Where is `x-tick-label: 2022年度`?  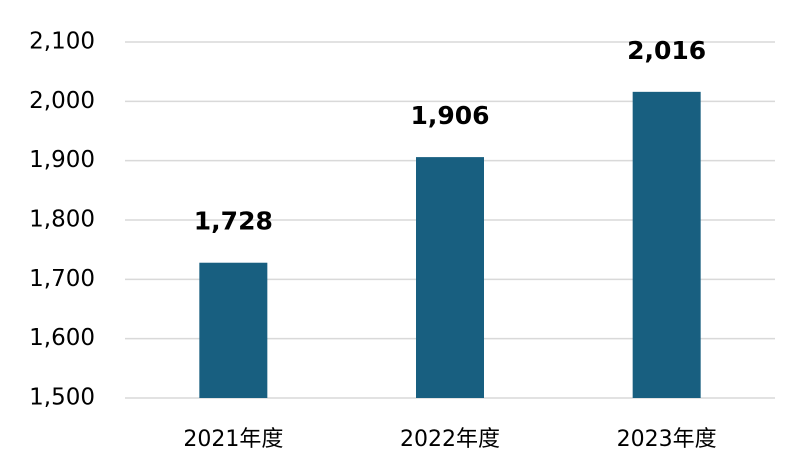 x-tick-label: 2022年度 is located at coordinates (450, 439).